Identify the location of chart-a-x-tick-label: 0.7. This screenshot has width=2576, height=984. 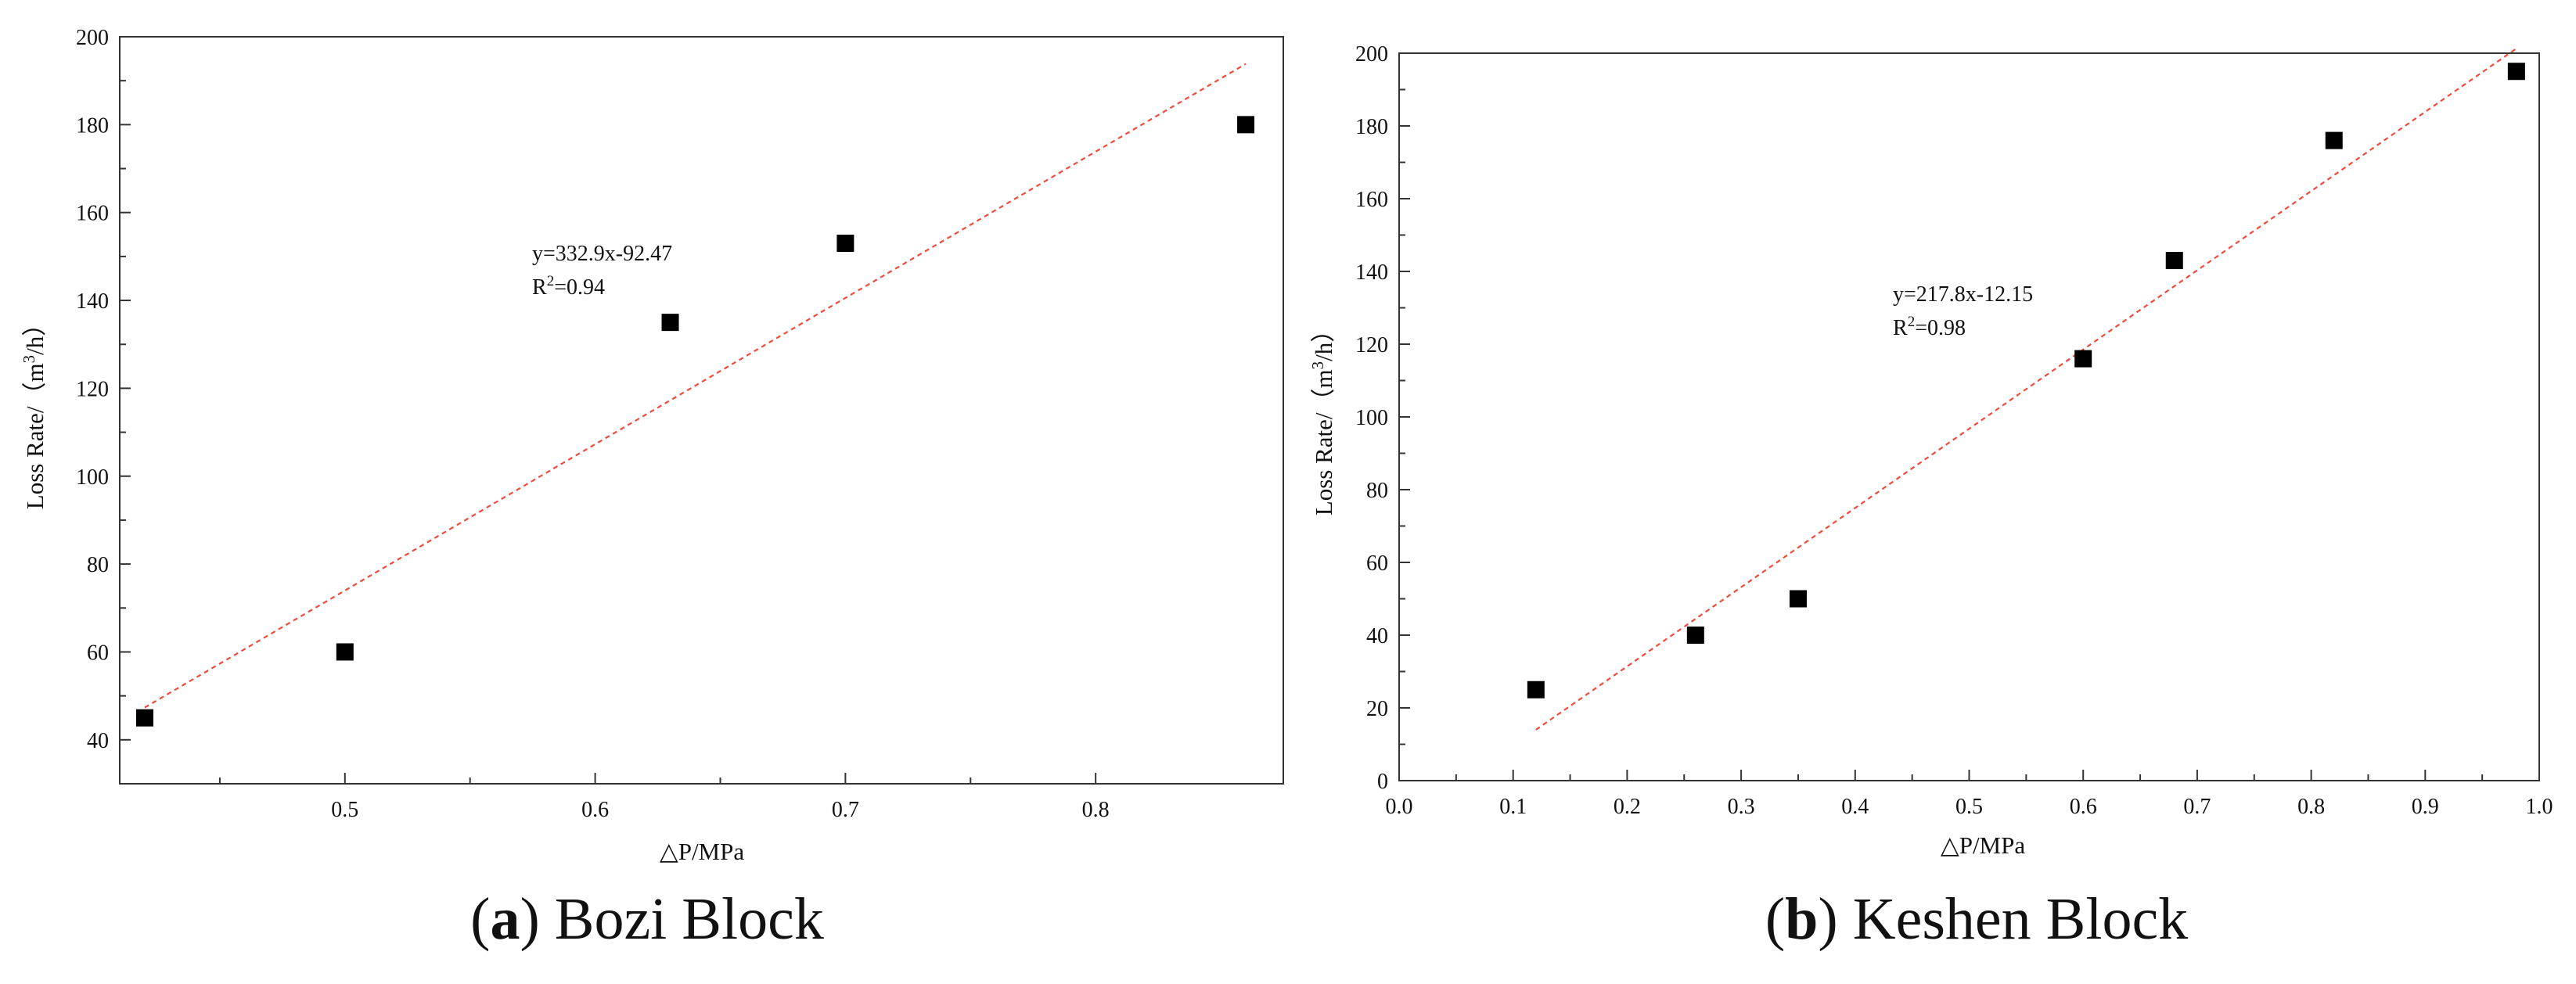
(846, 810).